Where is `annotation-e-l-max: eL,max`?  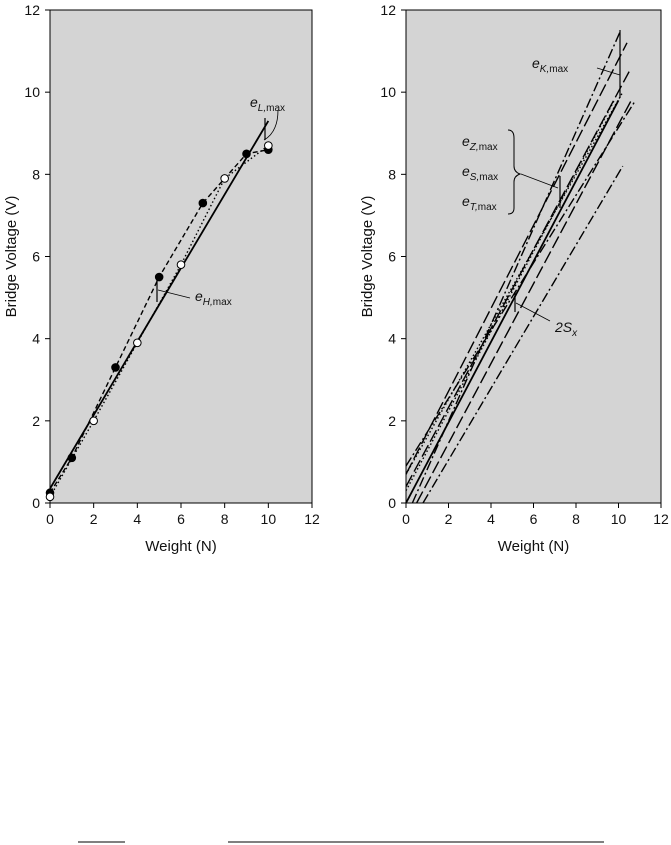 annotation-e-l-max: eL,max is located at coordinates (267, 104).